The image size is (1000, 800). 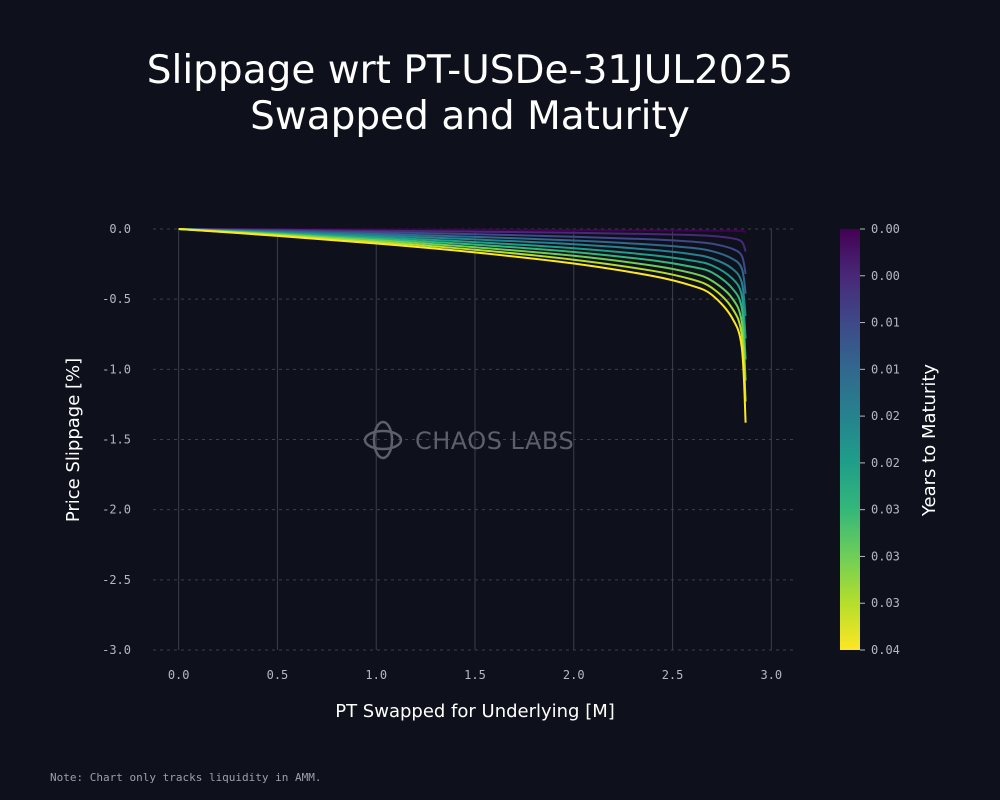 I want to click on y-tick-label: -2.0, so click(x=116, y=510).